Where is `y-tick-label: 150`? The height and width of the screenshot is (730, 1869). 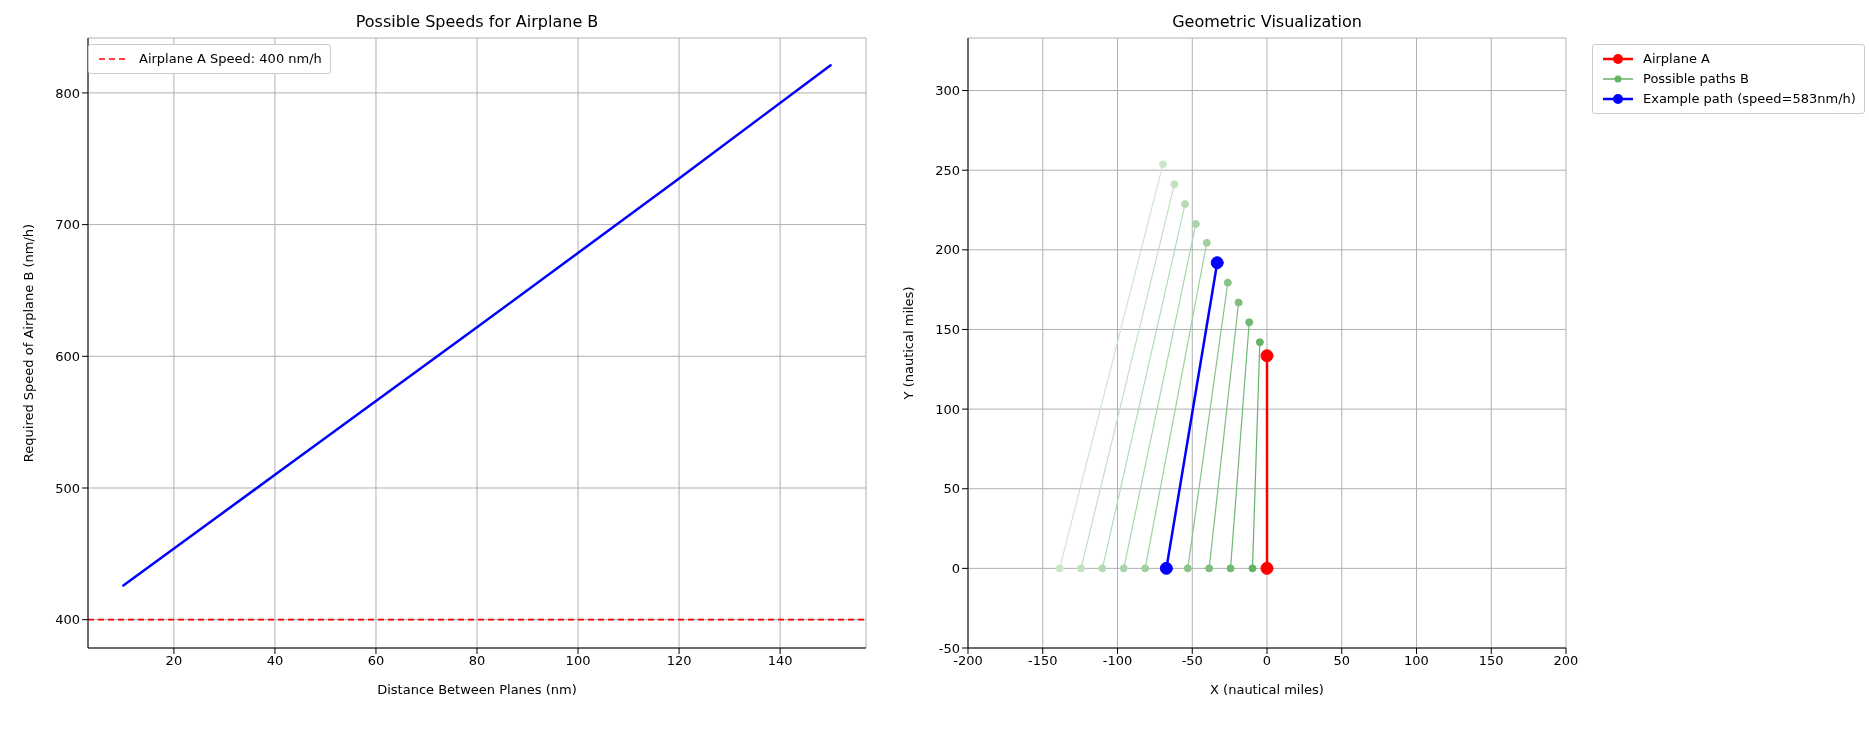 y-tick-label: 150 is located at coordinates (947, 330).